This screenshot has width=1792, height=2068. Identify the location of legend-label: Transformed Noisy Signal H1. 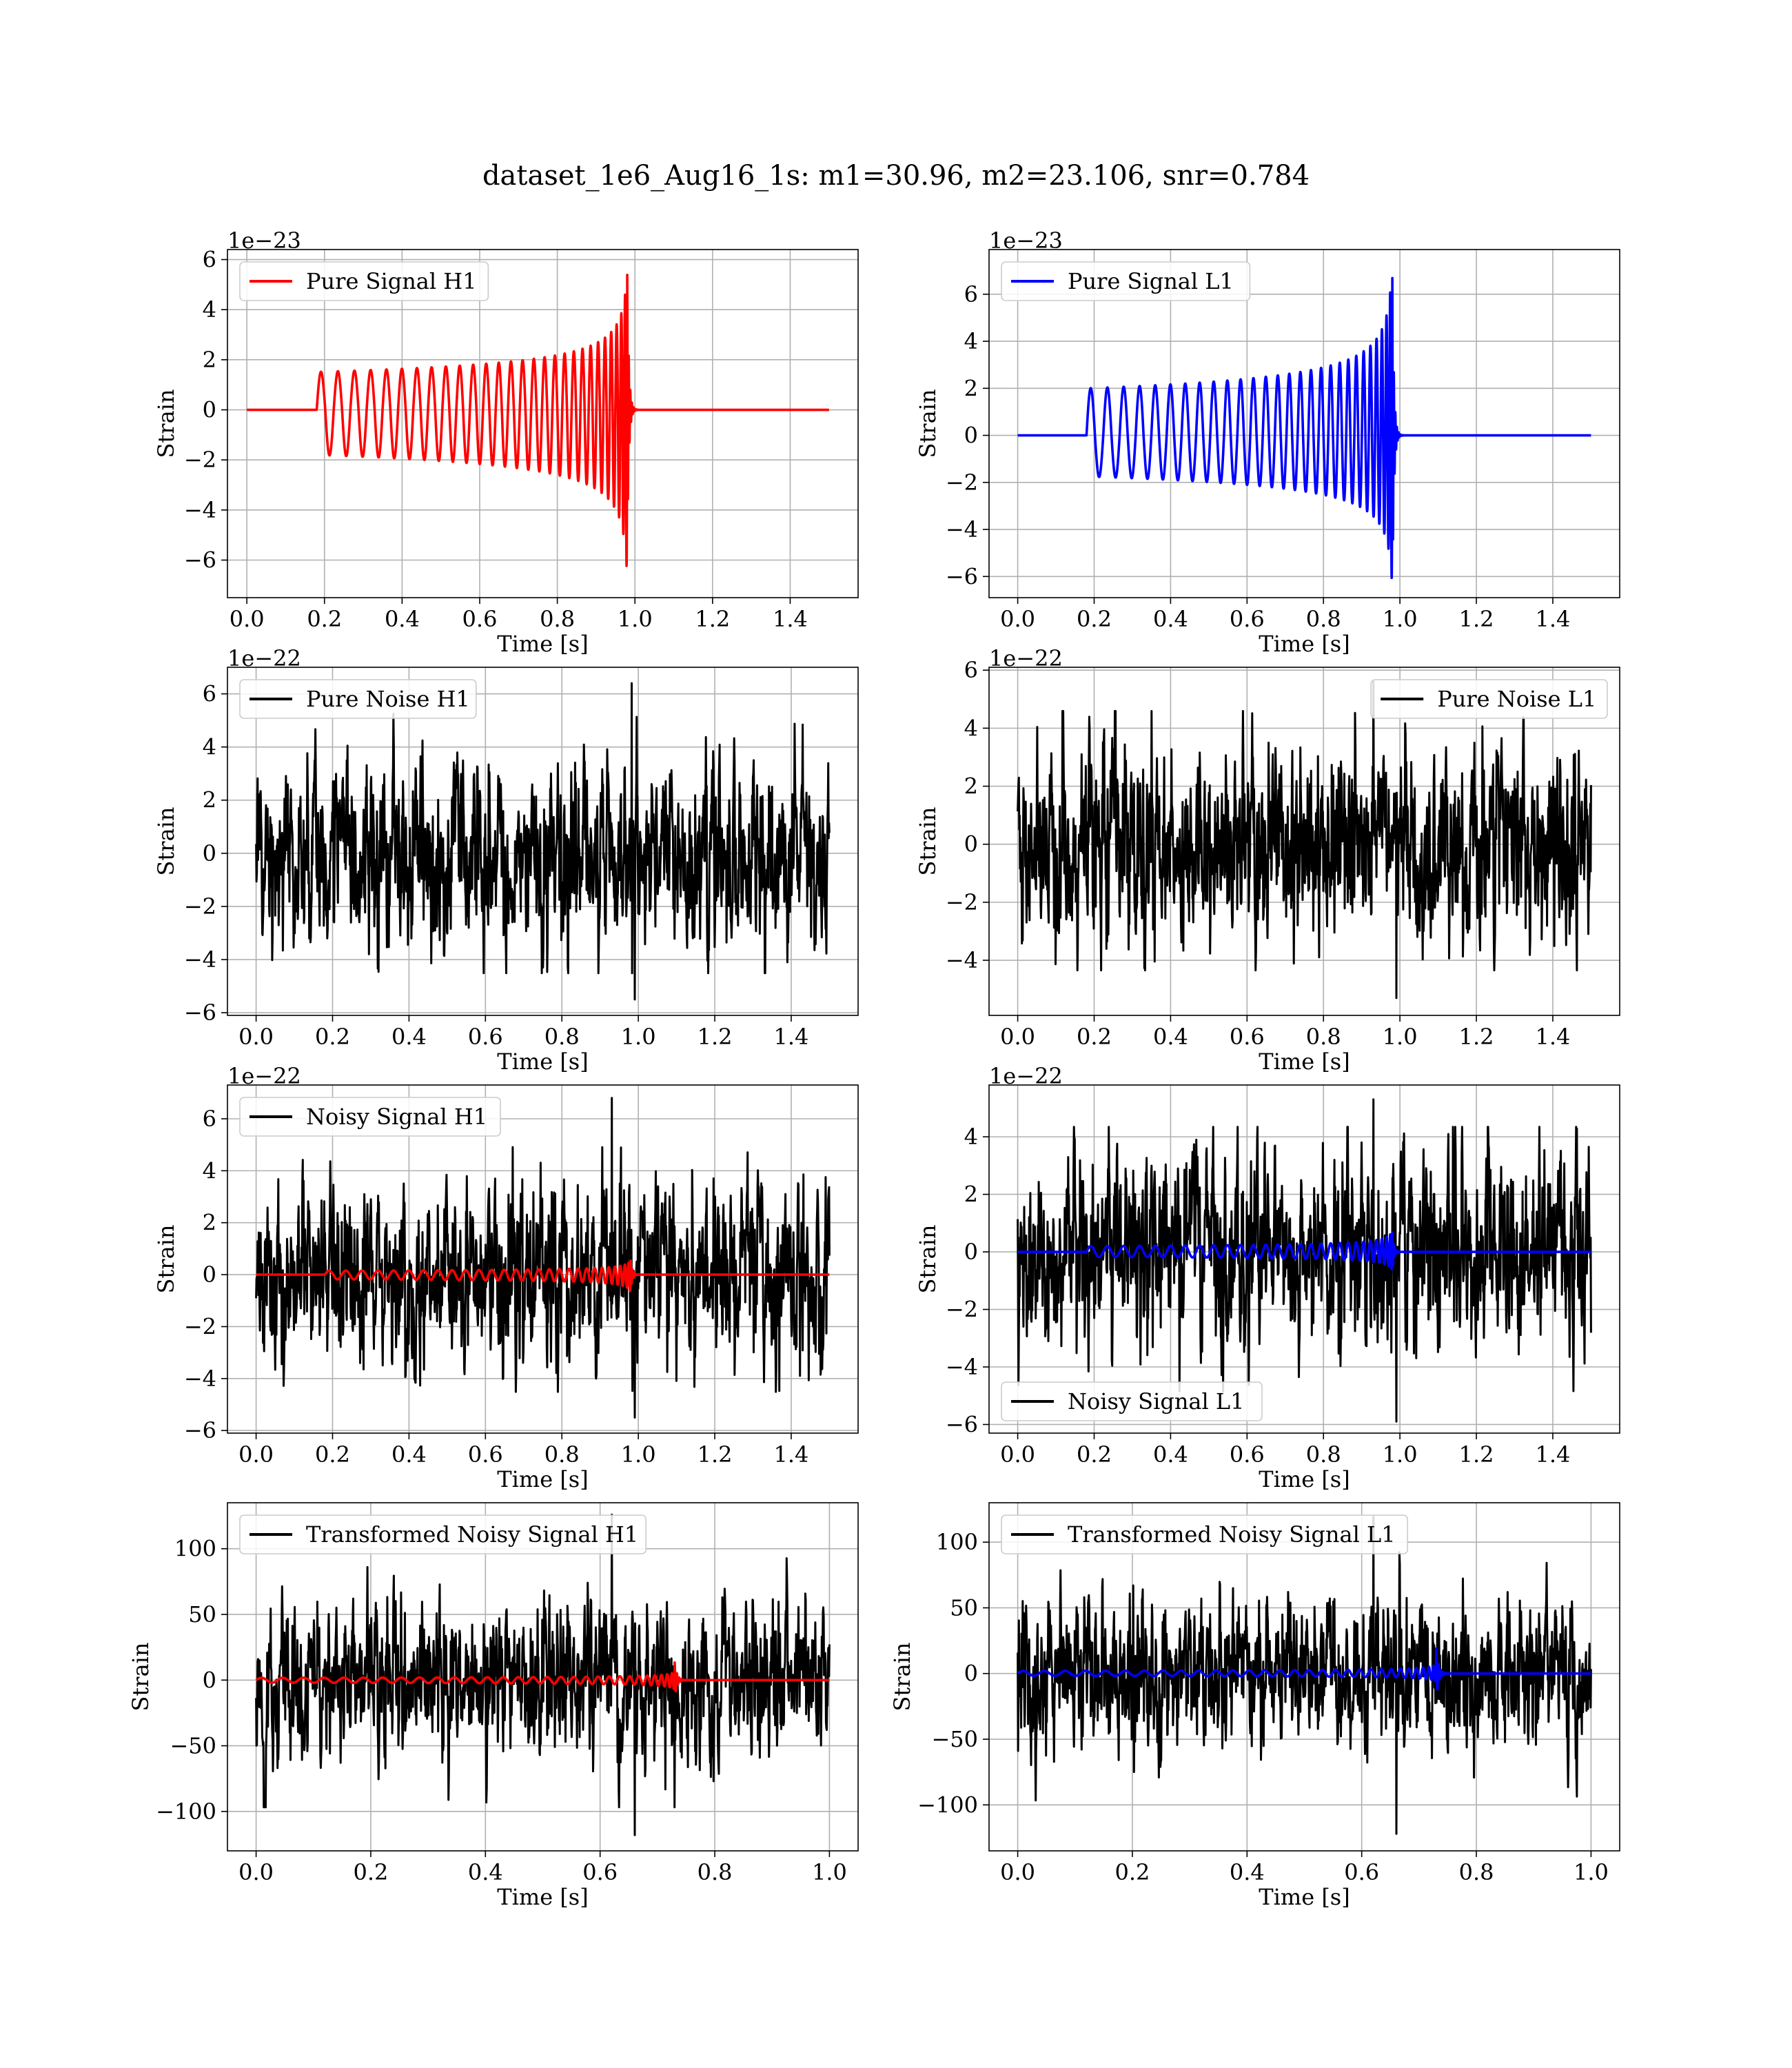
(472, 1534).